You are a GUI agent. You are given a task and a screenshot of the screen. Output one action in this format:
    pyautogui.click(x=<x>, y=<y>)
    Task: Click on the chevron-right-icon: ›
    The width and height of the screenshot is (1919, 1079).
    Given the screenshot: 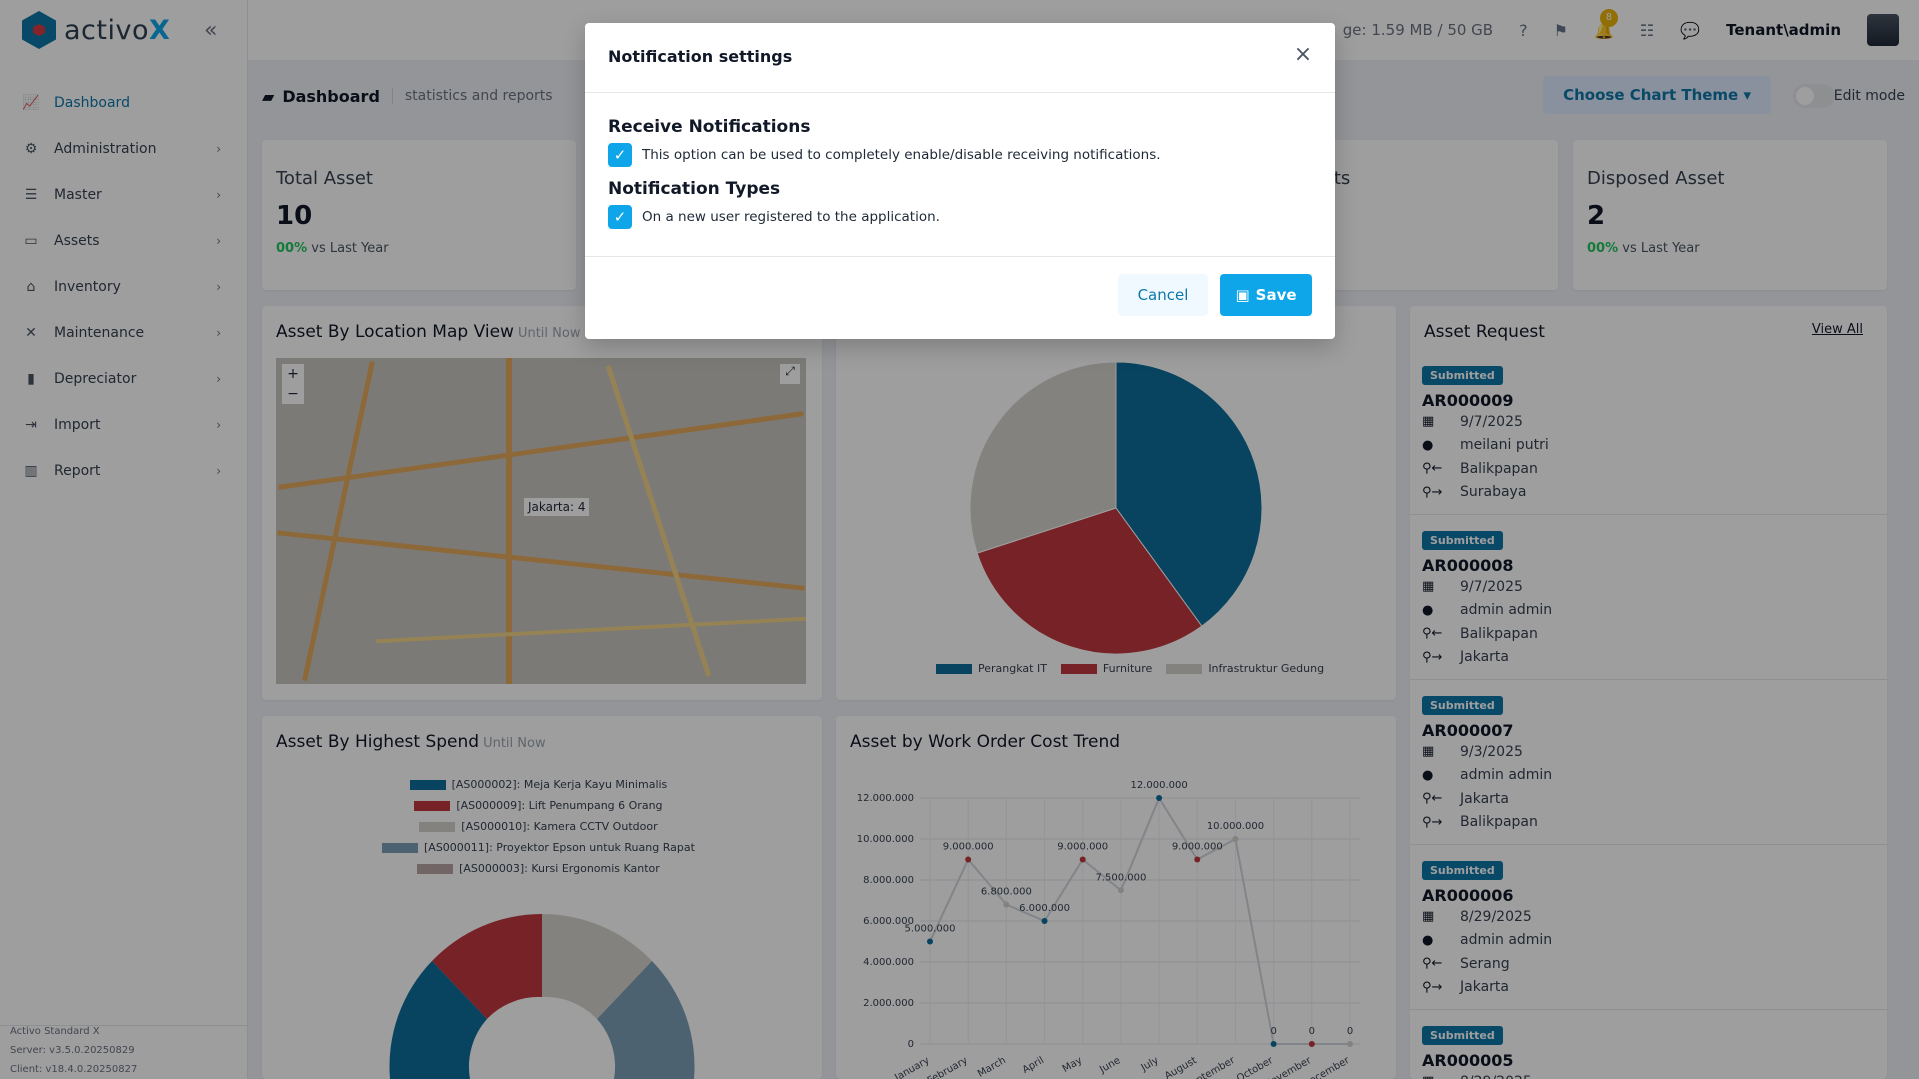 What is the action you would take?
    pyautogui.click(x=218, y=195)
    